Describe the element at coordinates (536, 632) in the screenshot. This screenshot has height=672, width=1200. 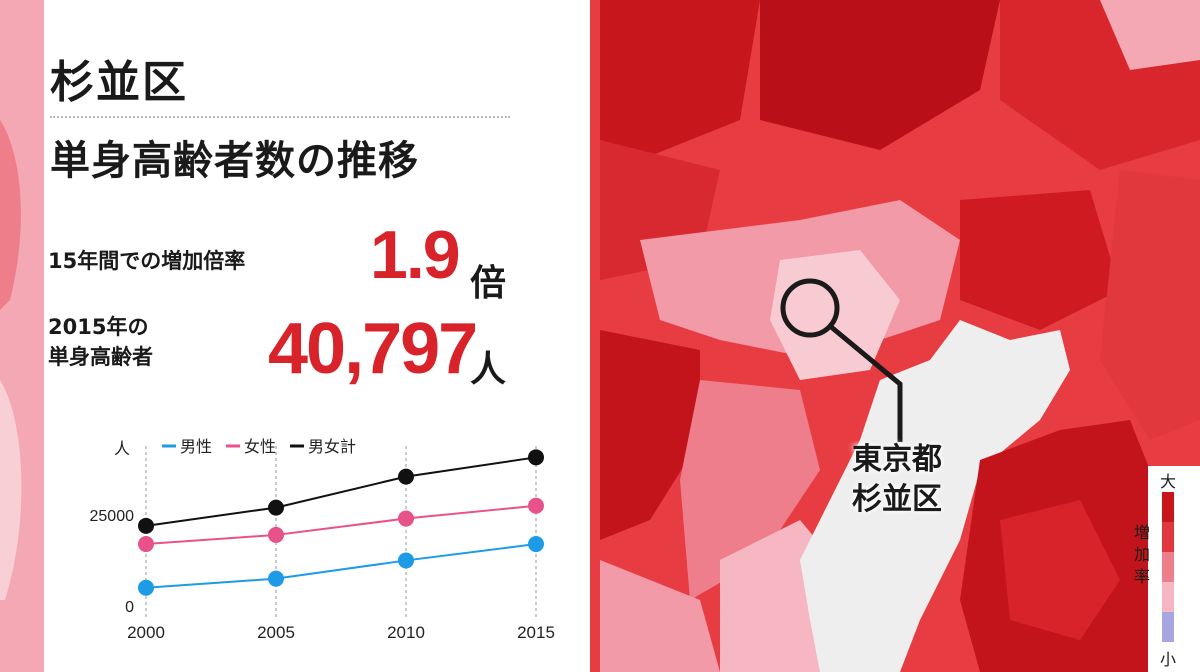
I see `x-tick-label: 2015` at that location.